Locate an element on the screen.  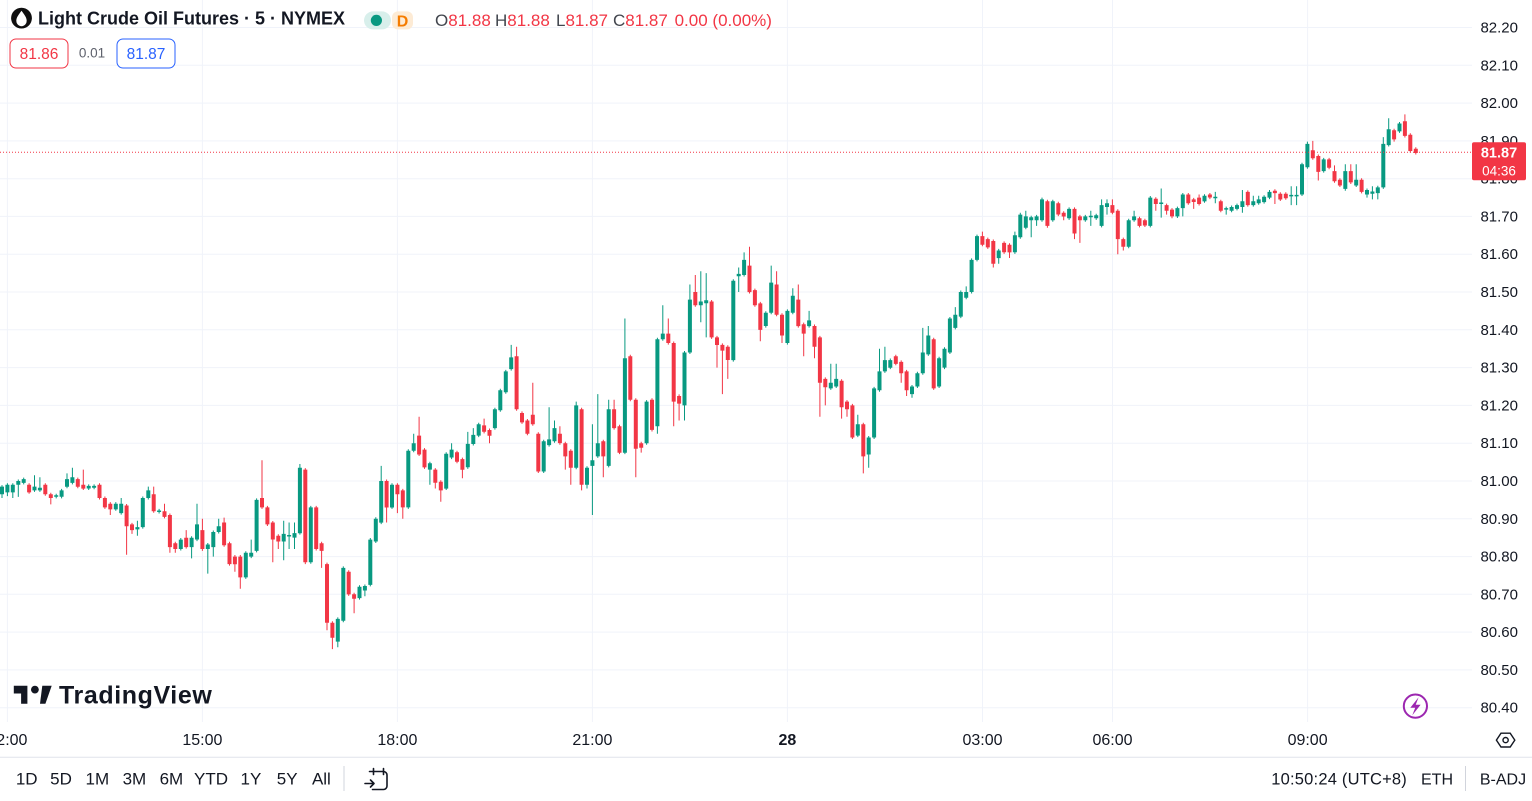
svg-text: 82.00 is located at coordinates (1499, 103).